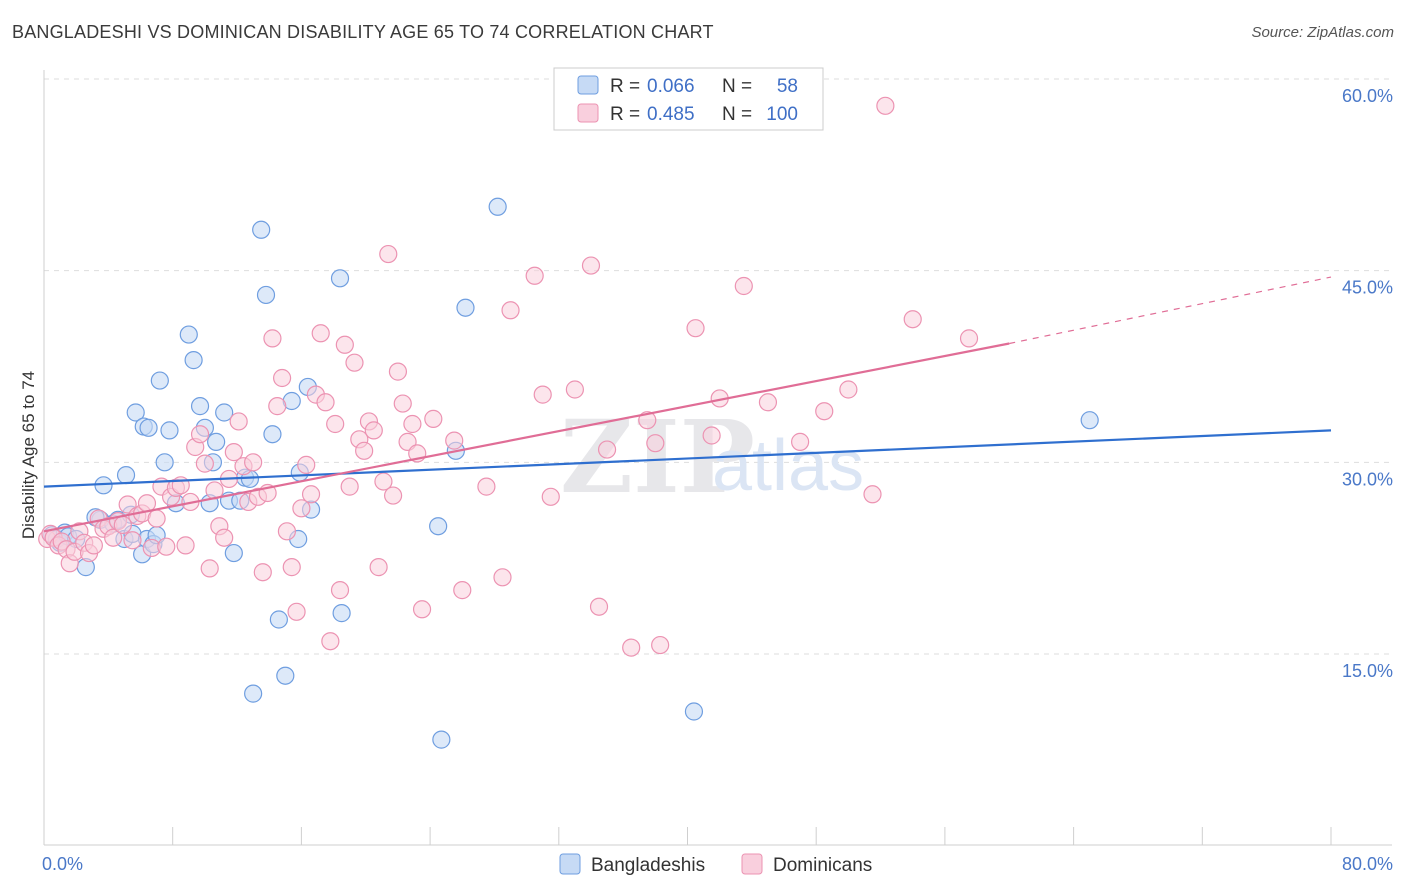 This screenshot has width=1406, height=892. What do you see at coordinates (1367, 96) in the screenshot?
I see `y-tick-label-60: 60.0%` at bounding box center [1367, 96].